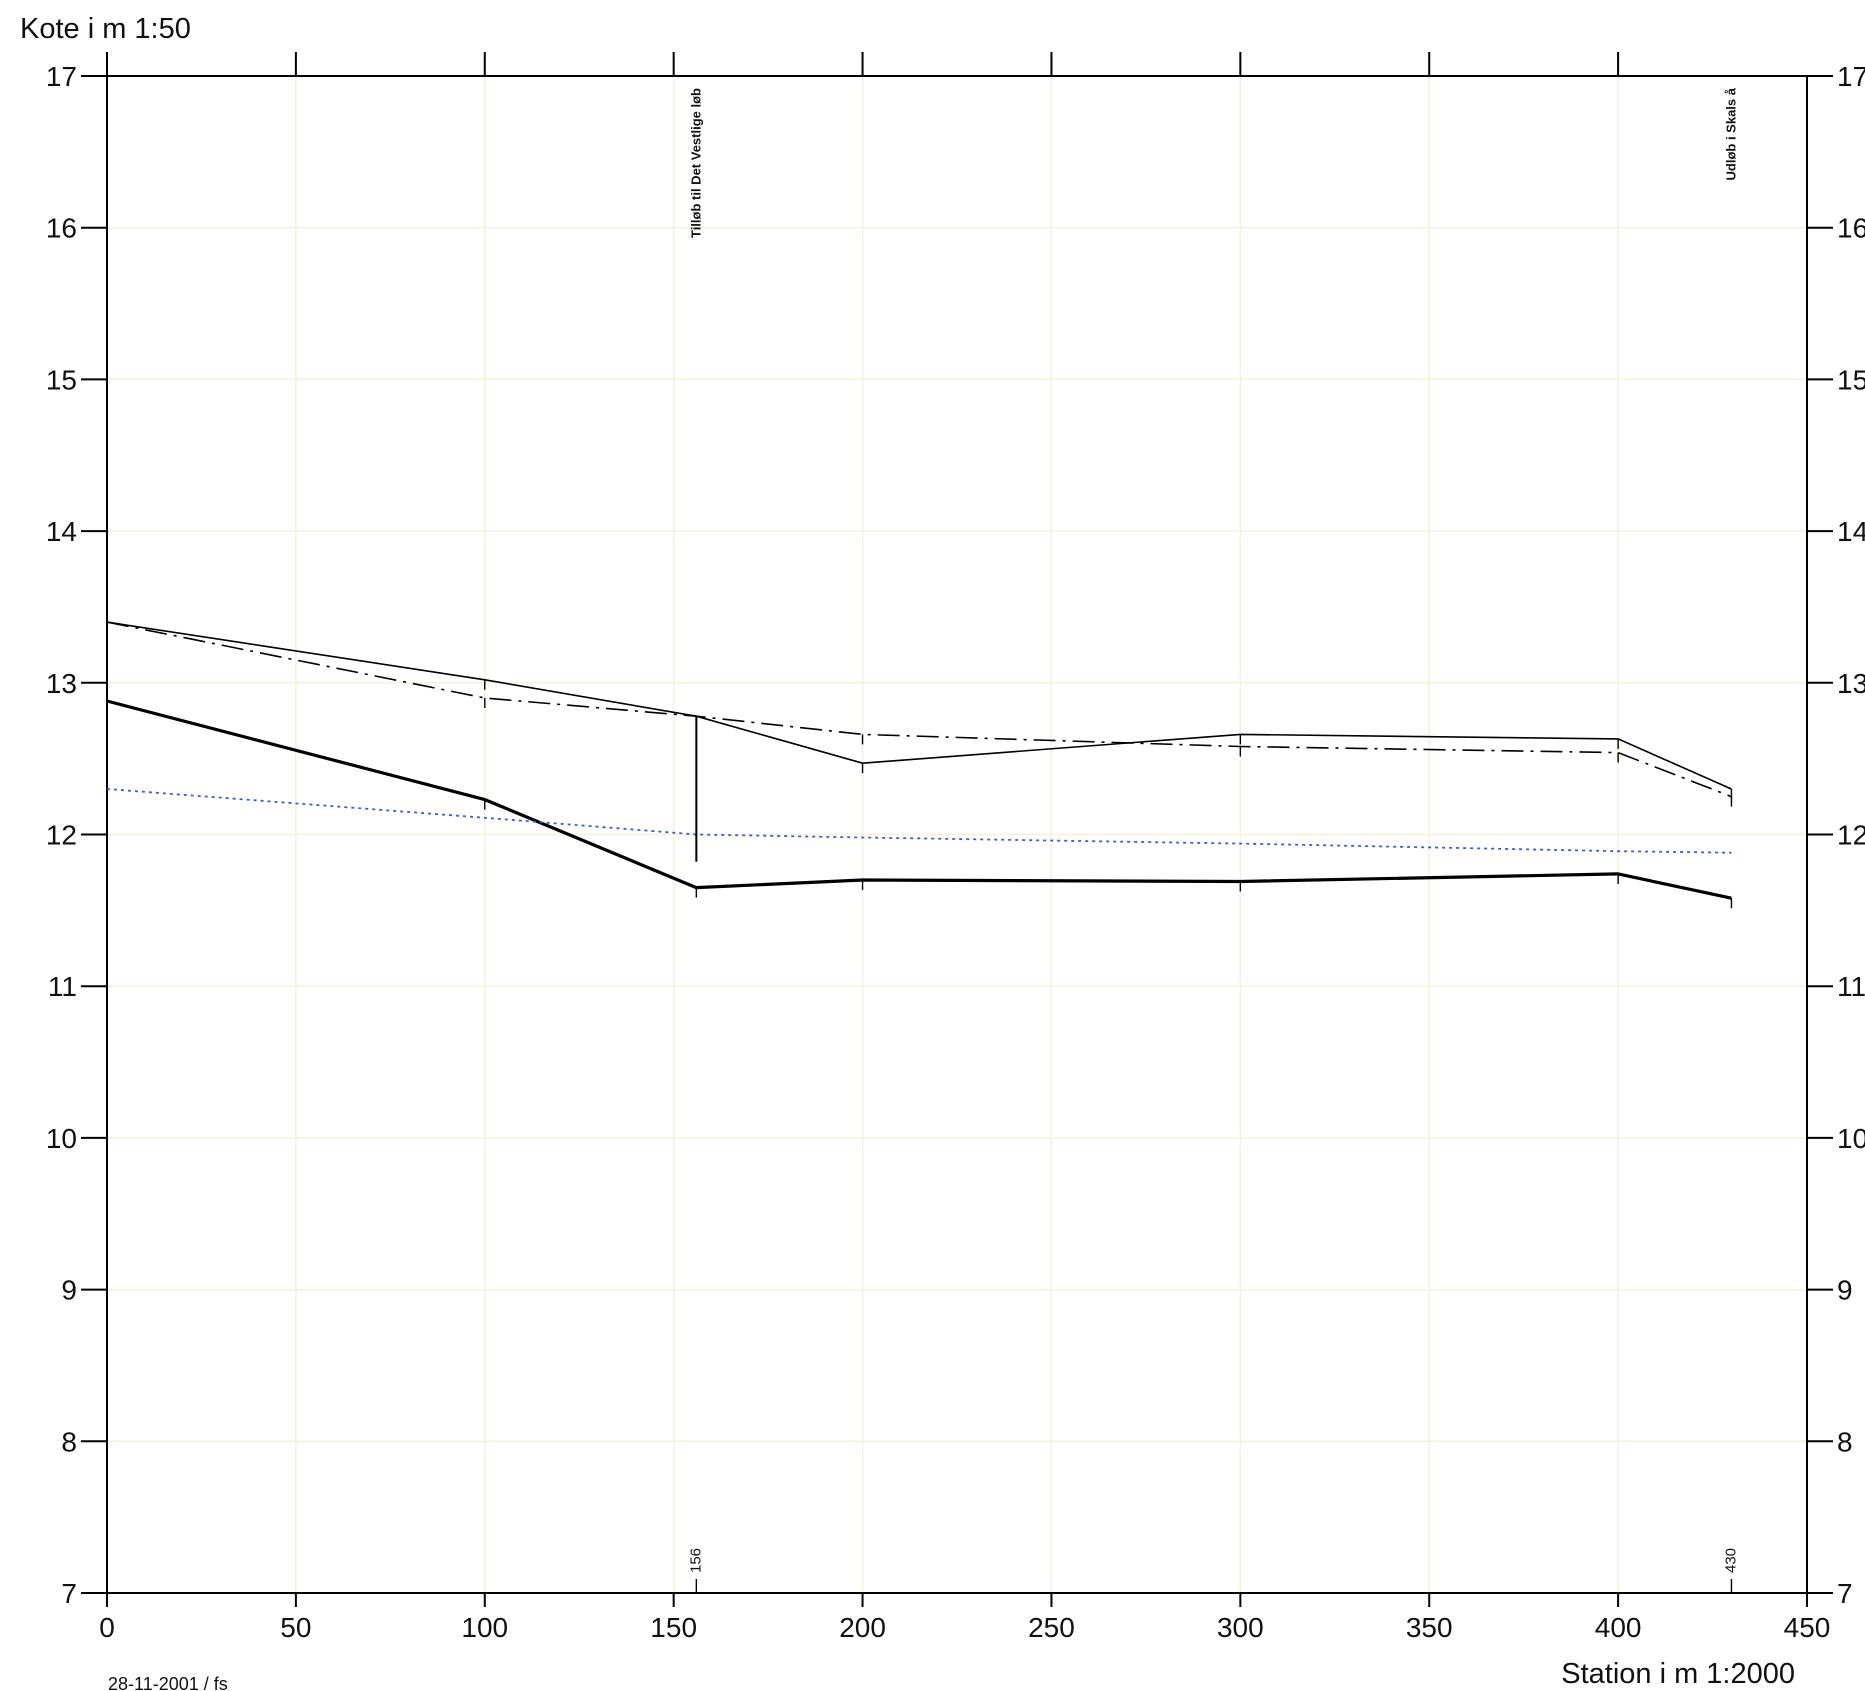 Image resolution: width=1865 pixels, height=1691 pixels. What do you see at coordinates (1851, 835) in the screenshot?
I see `y-tick-label-right: 12` at bounding box center [1851, 835].